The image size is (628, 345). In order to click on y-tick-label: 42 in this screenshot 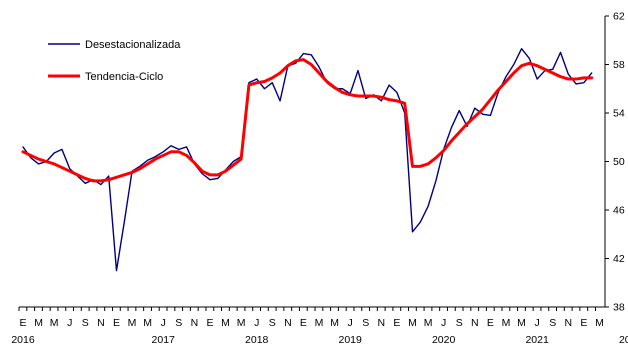, I will do `click(619, 259)`.